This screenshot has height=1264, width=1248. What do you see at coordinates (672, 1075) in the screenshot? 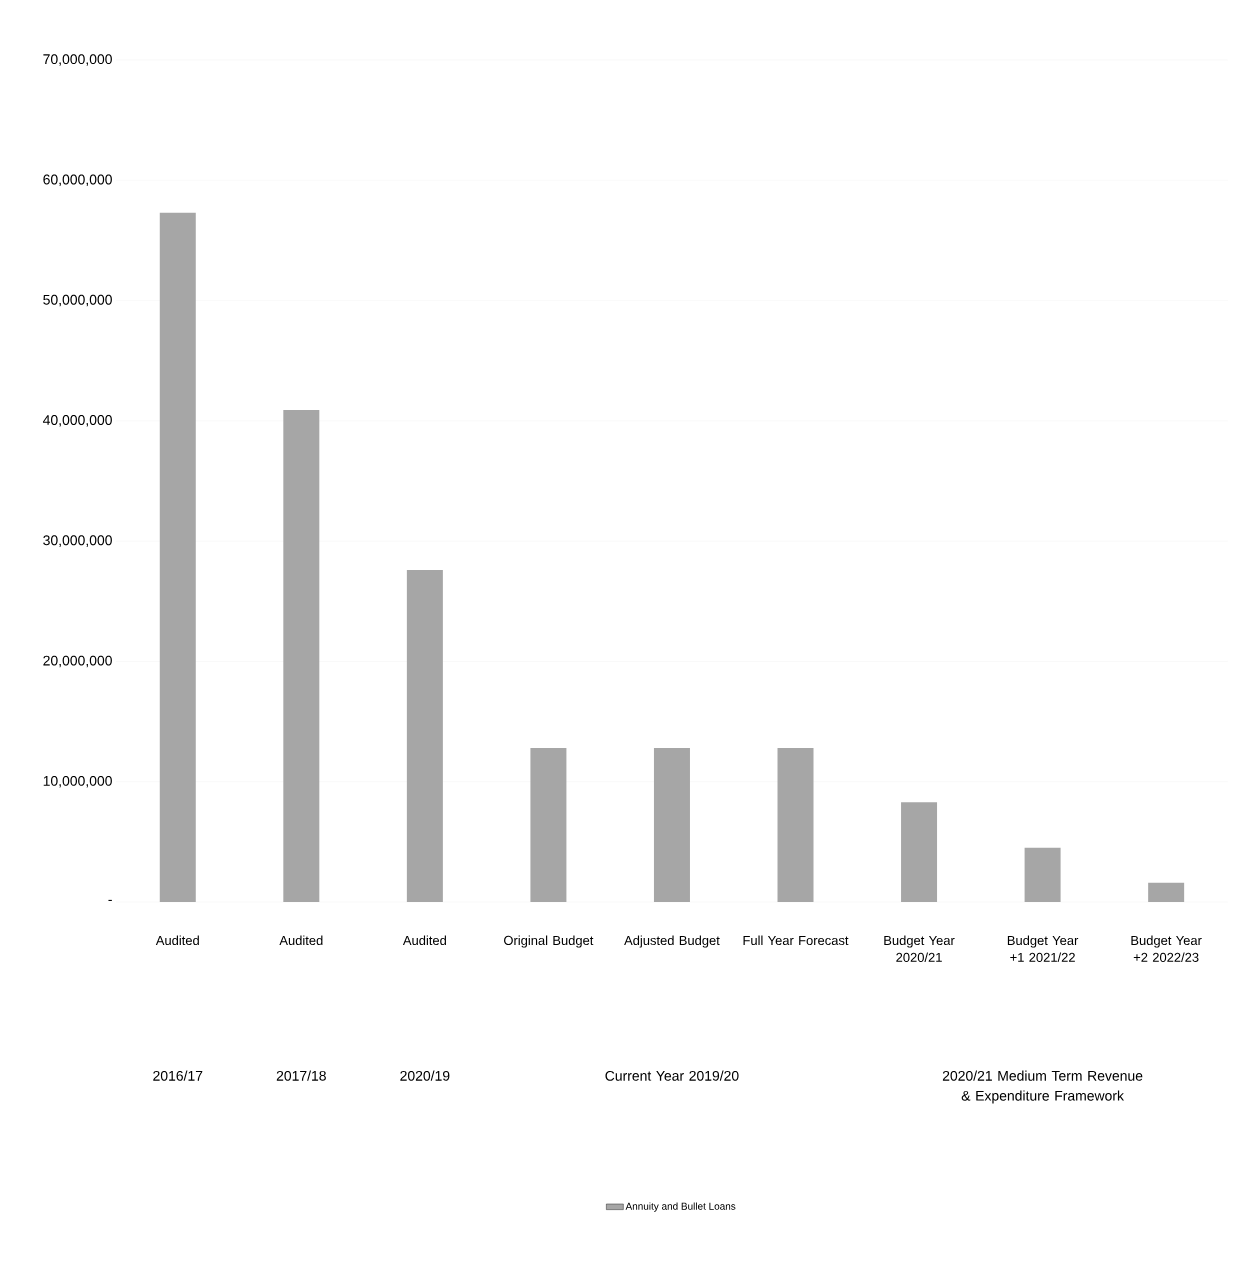
I see `text: Current Year 2019/20` at bounding box center [672, 1075].